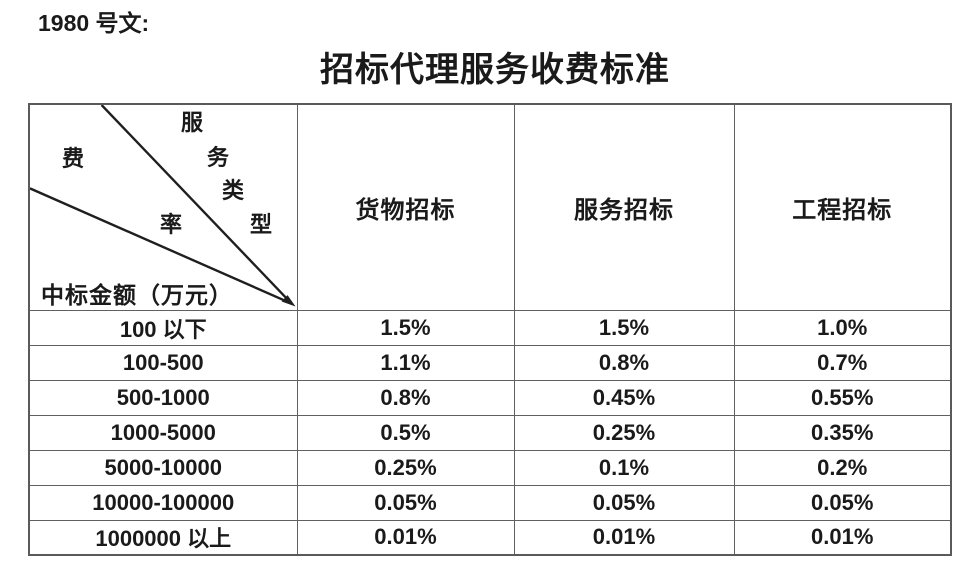  Describe the element at coordinates (842, 397) in the screenshot. I see `table-cell: 0.55%` at that location.